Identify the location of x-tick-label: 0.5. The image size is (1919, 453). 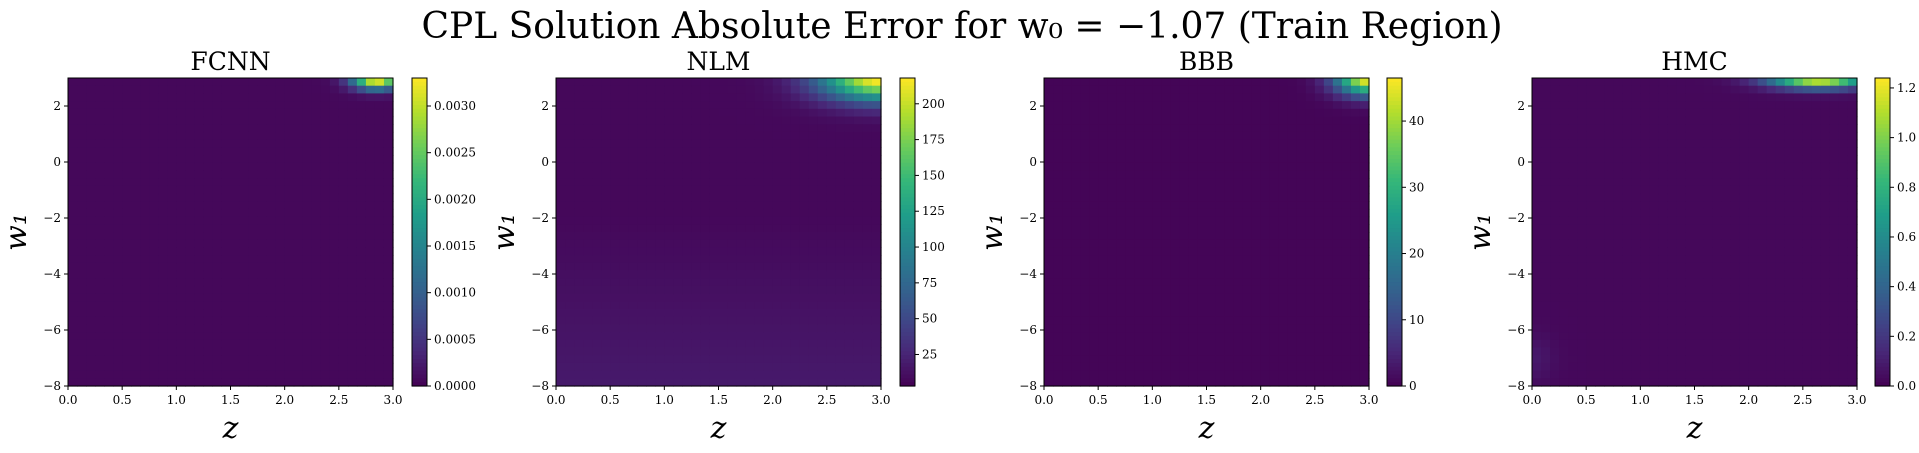
(610, 400).